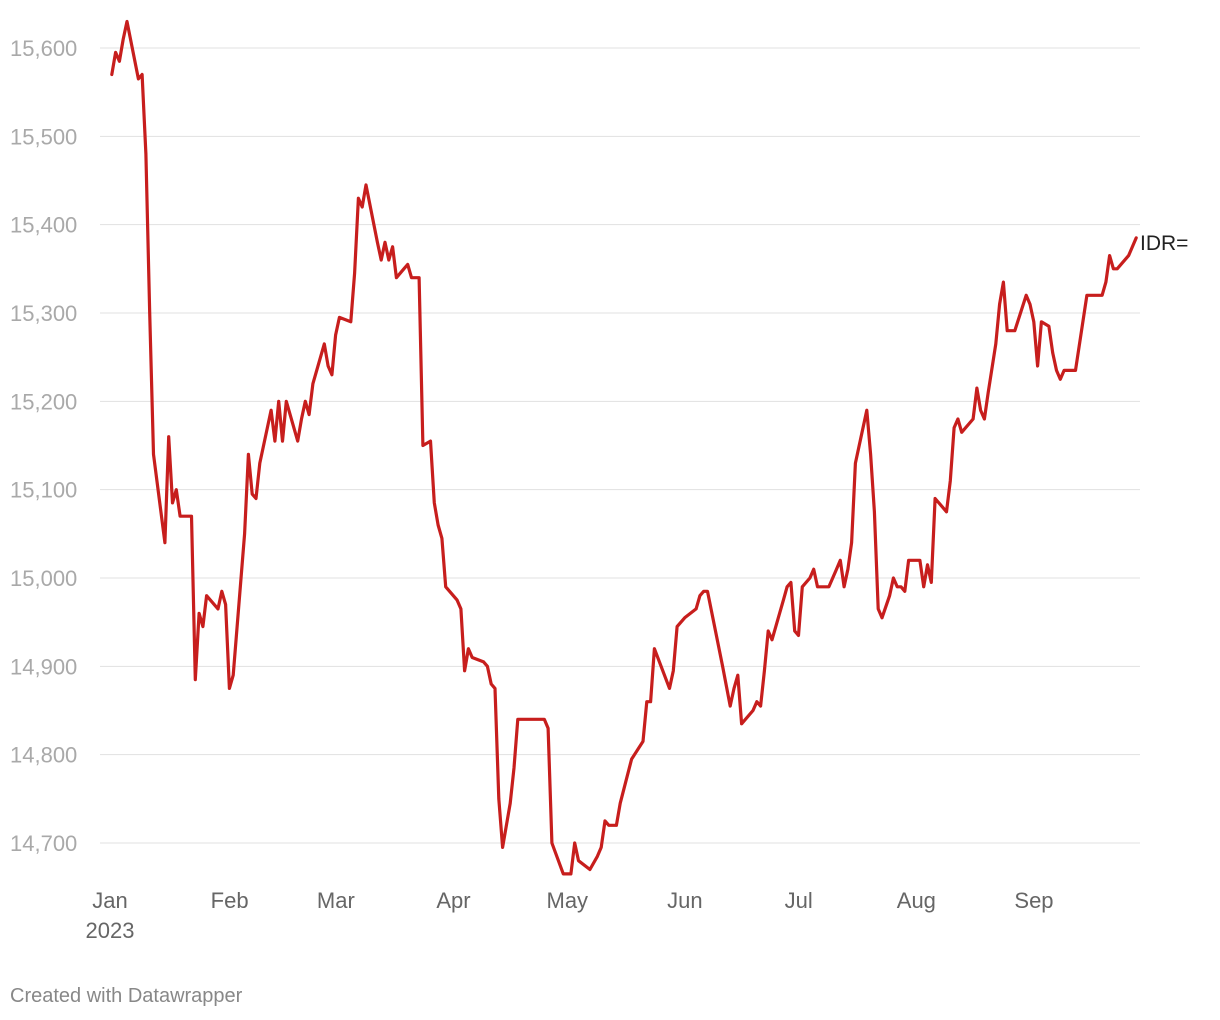 Image resolution: width=1220 pixels, height=1020 pixels. What do you see at coordinates (43, 313) in the screenshot?
I see `y-tick-label: 15,300` at bounding box center [43, 313].